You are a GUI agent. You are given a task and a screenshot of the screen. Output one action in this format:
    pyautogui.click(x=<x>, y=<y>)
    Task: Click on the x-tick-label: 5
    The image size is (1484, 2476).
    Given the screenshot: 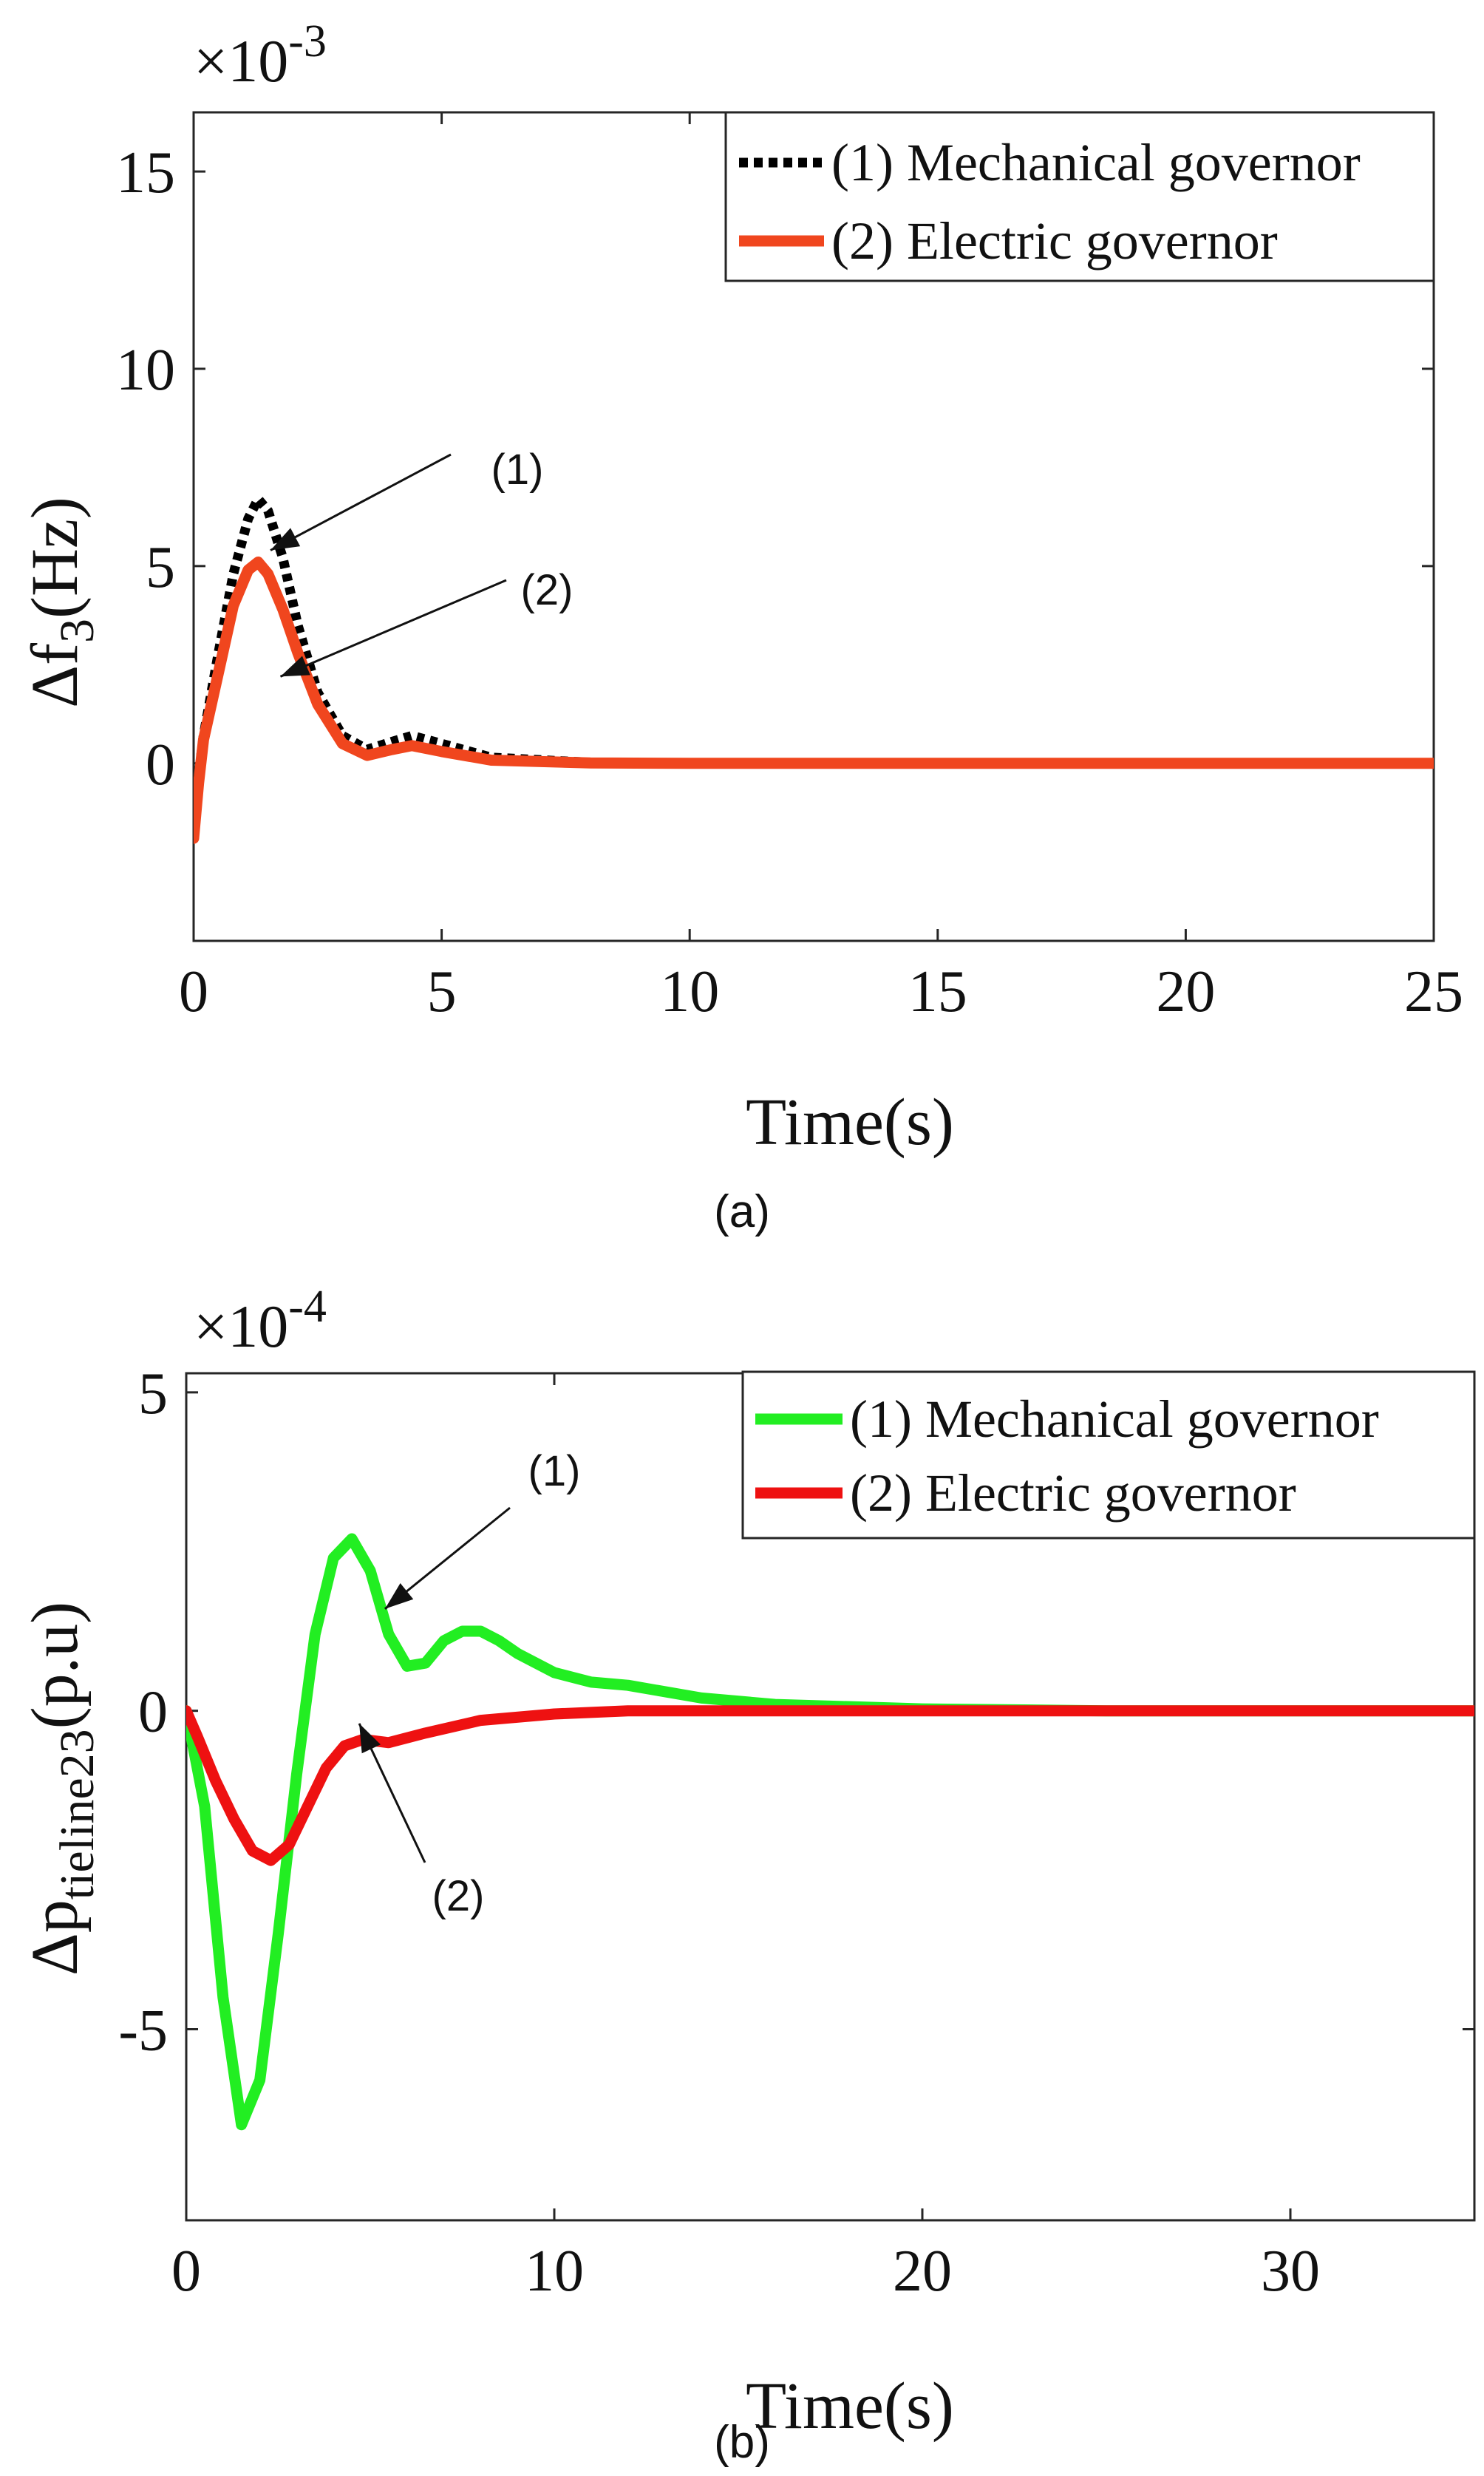 What is the action you would take?
    pyautogui.click(x=442, y=991)
    